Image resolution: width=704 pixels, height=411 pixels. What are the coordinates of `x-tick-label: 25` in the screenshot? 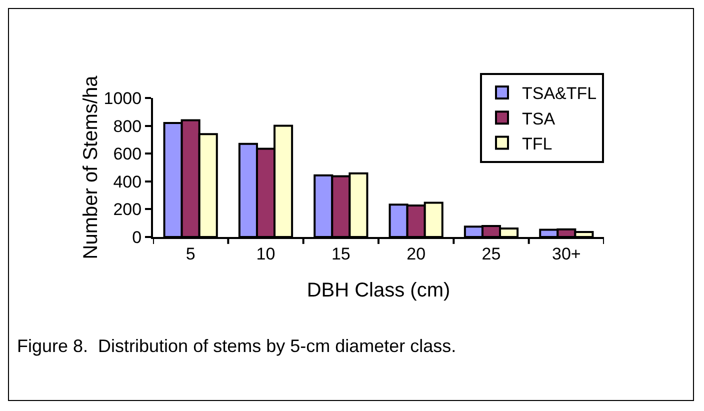 It's located at (491, 254).